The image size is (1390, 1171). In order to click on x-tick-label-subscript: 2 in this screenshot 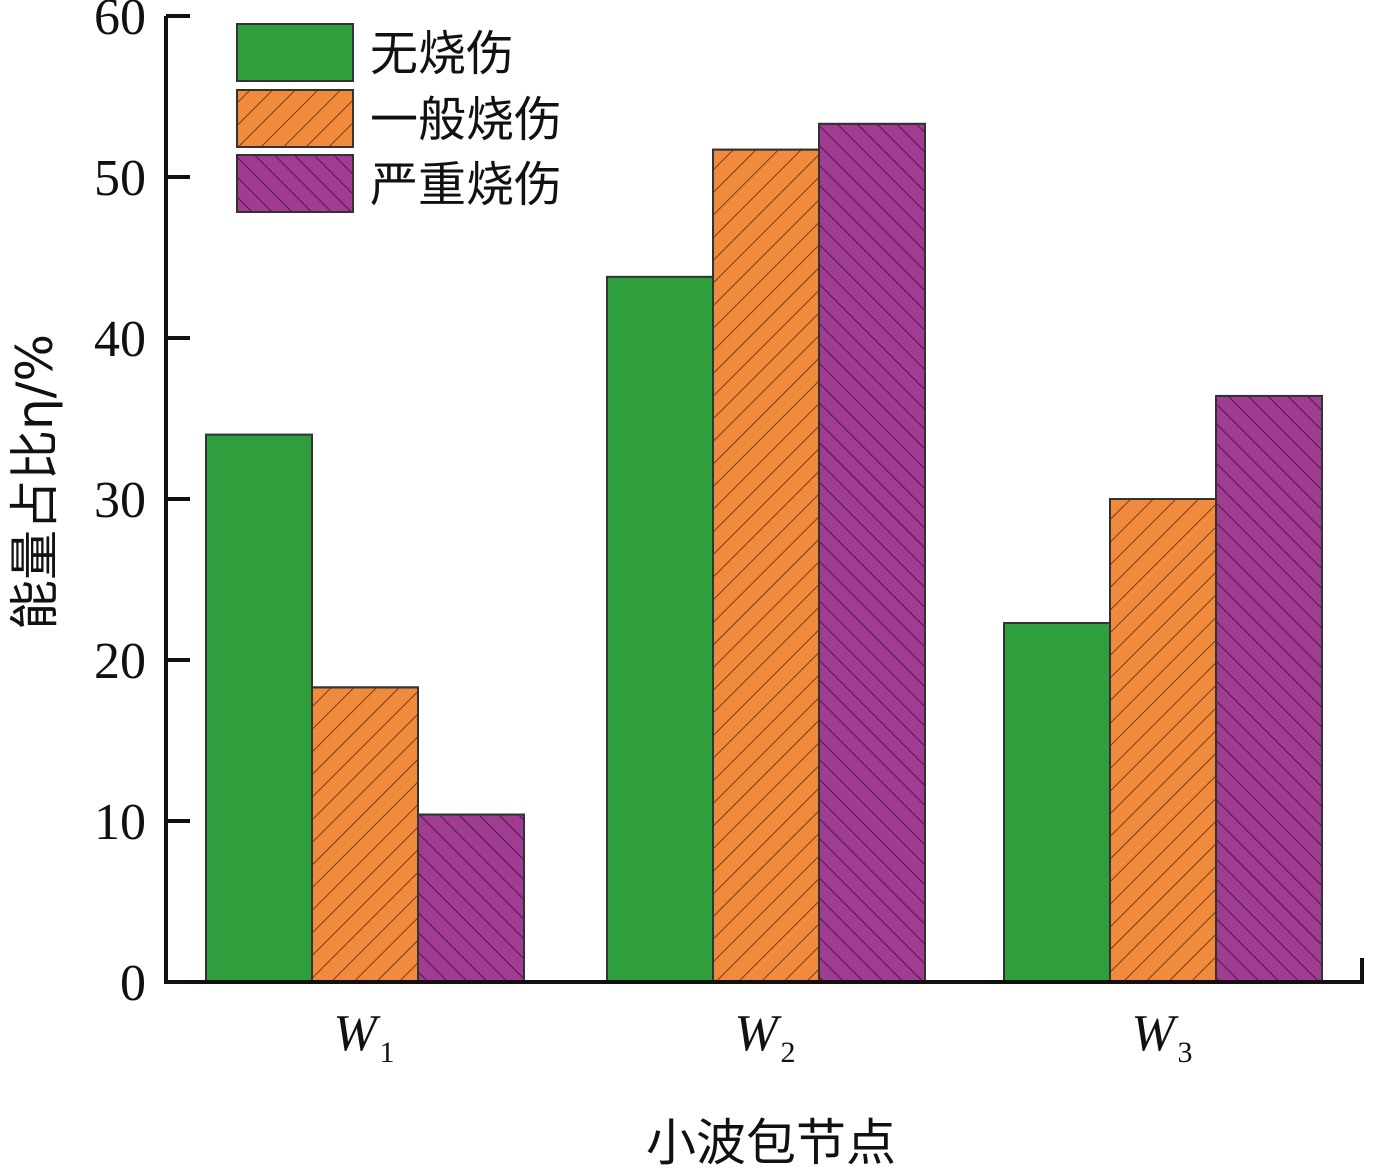, I will do `click(788, 1052)`.